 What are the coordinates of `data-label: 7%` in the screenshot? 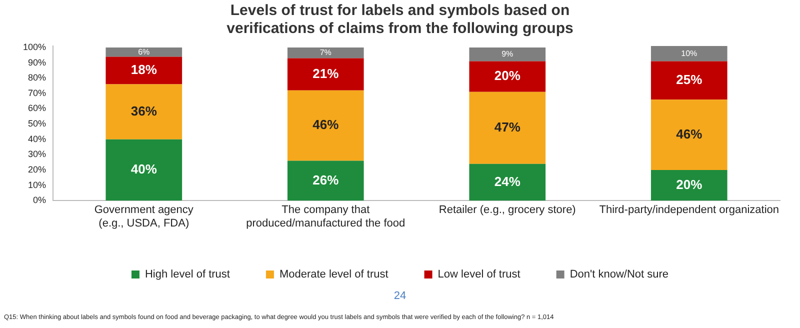 It's located at (326, 53).